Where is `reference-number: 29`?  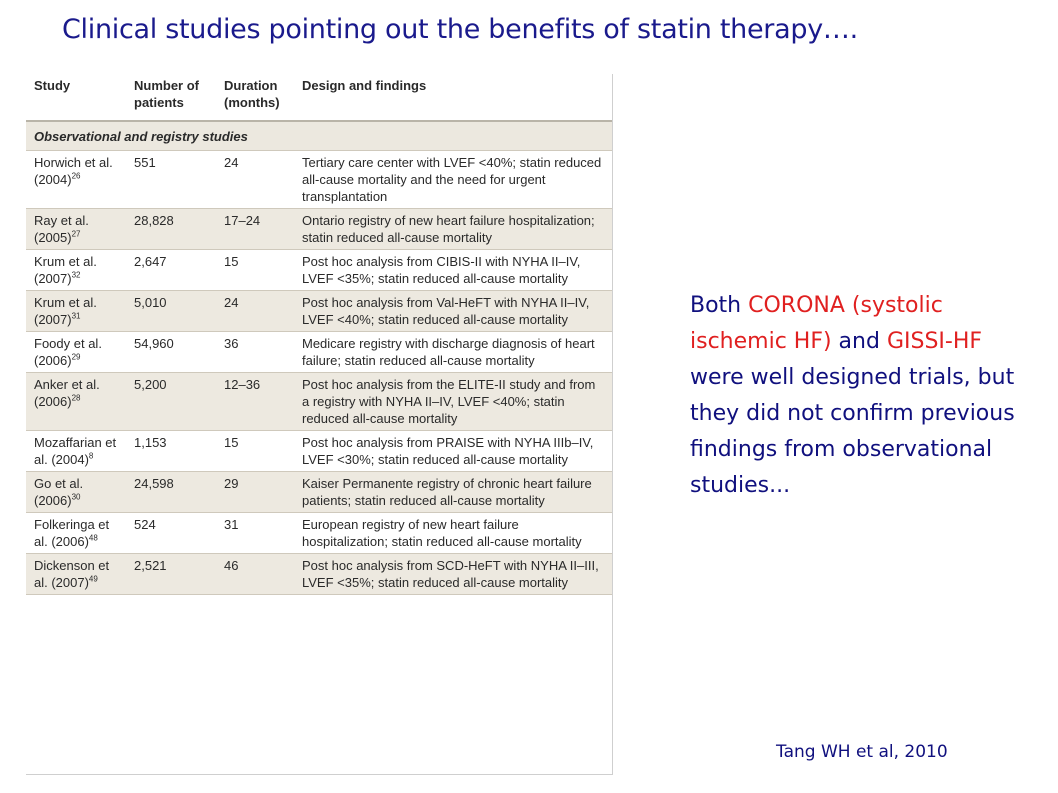
reference-number: 29 is located at coordinates (76, 357).